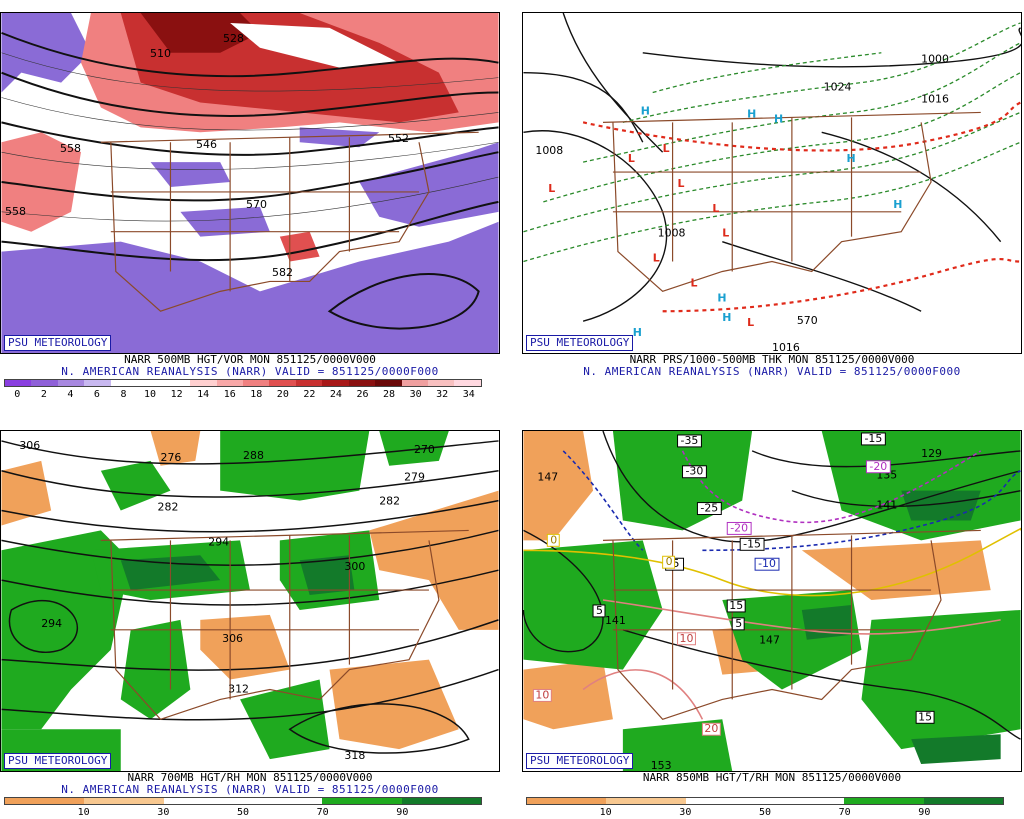  I want to click on panel-title: NARR 850MB HGT/T/RH MON 851125/0000V000, so click(772, 777).